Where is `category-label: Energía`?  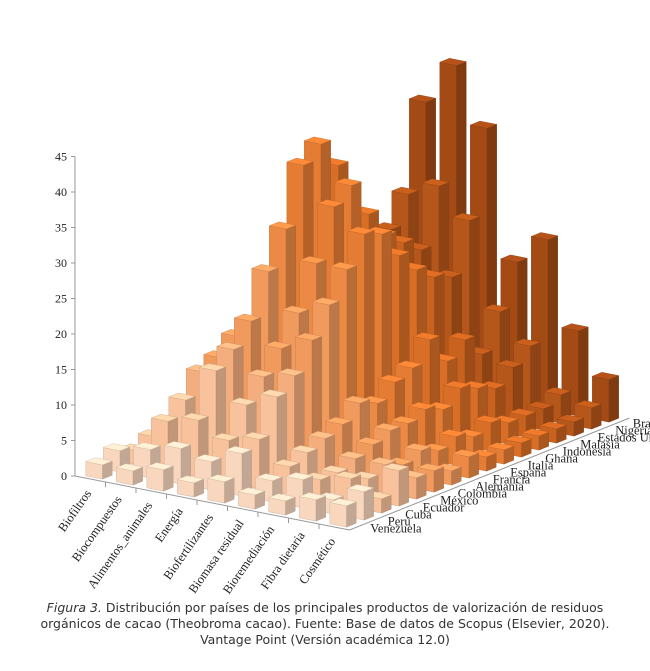 category-label: Energía is located at coordinates (169, 525).